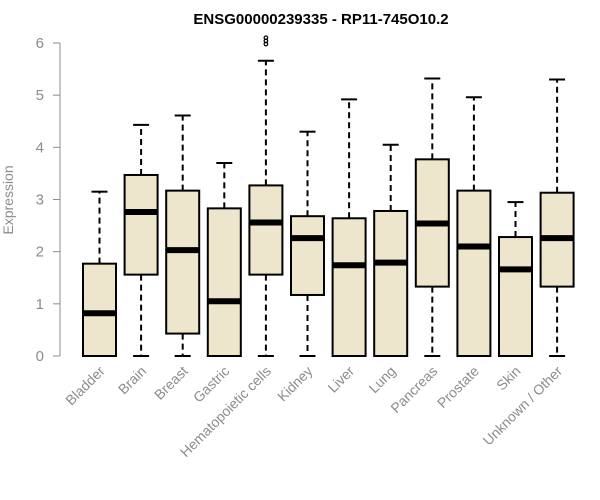 This screenshot has width=600, height=500. I want to click on x-tick-label: Prostate, so click(458, 387).